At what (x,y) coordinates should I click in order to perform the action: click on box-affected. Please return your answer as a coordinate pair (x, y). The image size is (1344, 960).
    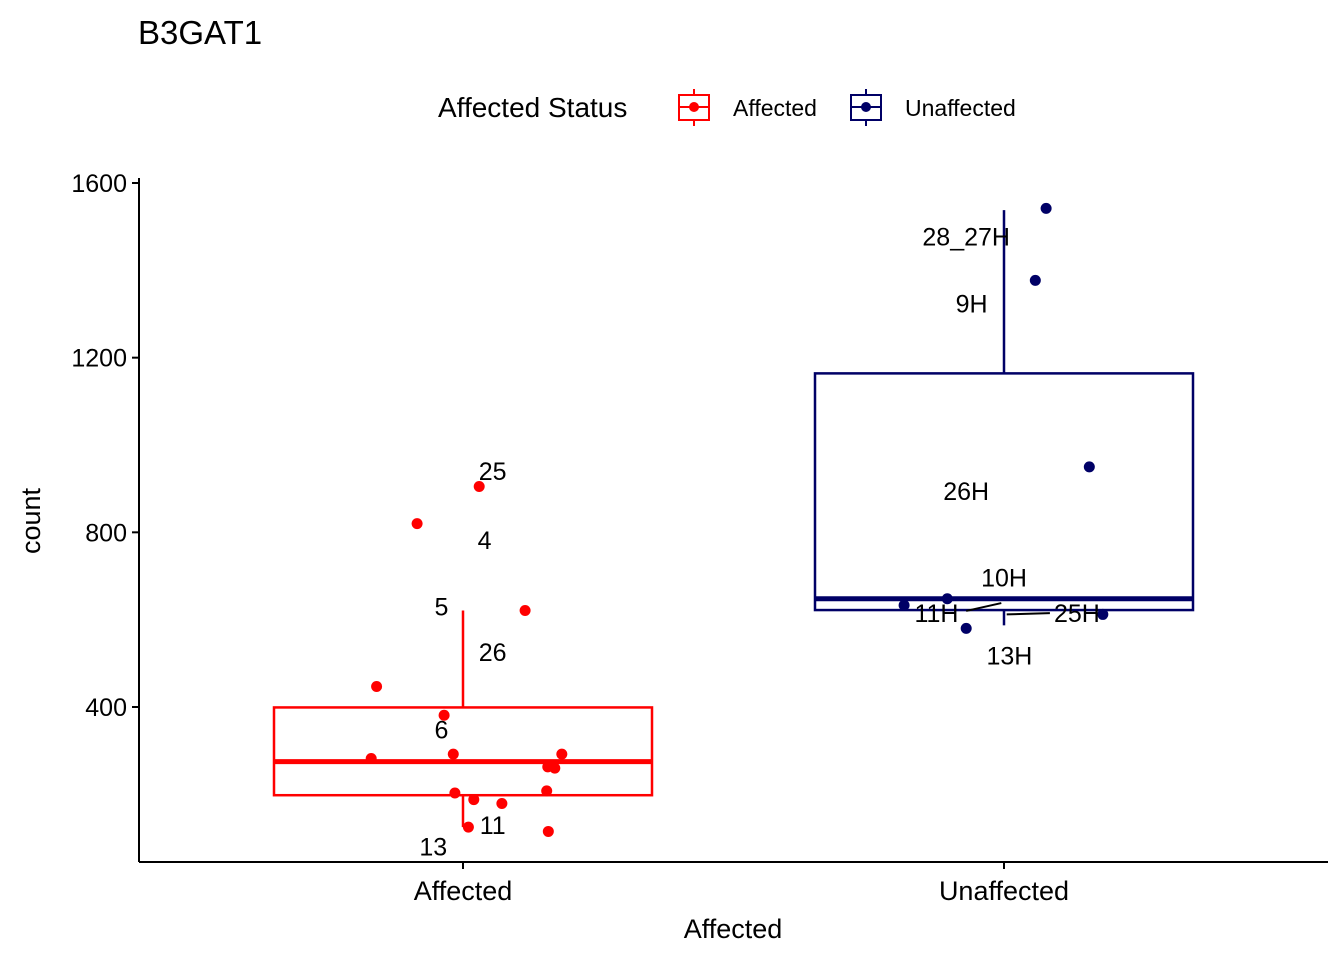
    Looking at the image, I should click on (463, 751).